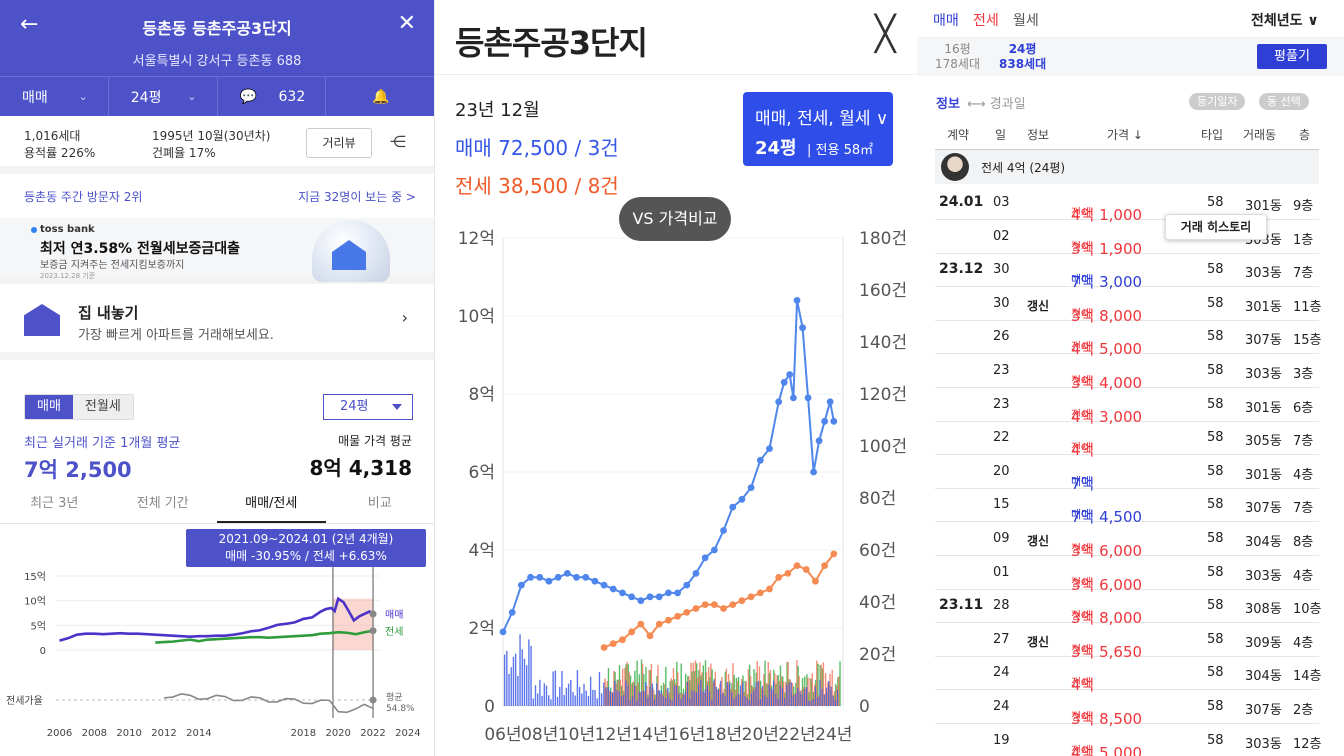 This screenshot has height=756, width=1344. I want to click on mini-rent-label: 전세, so click(394, 632).